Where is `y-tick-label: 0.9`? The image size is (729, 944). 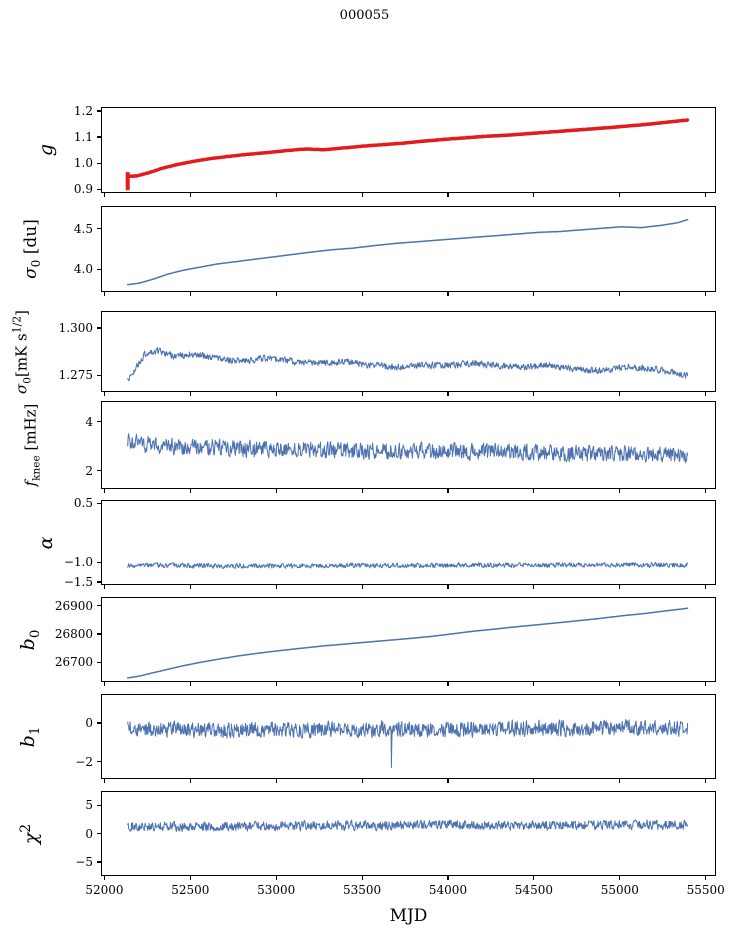 y-tick-label: 0.9 is located at coordinates (83, 189).